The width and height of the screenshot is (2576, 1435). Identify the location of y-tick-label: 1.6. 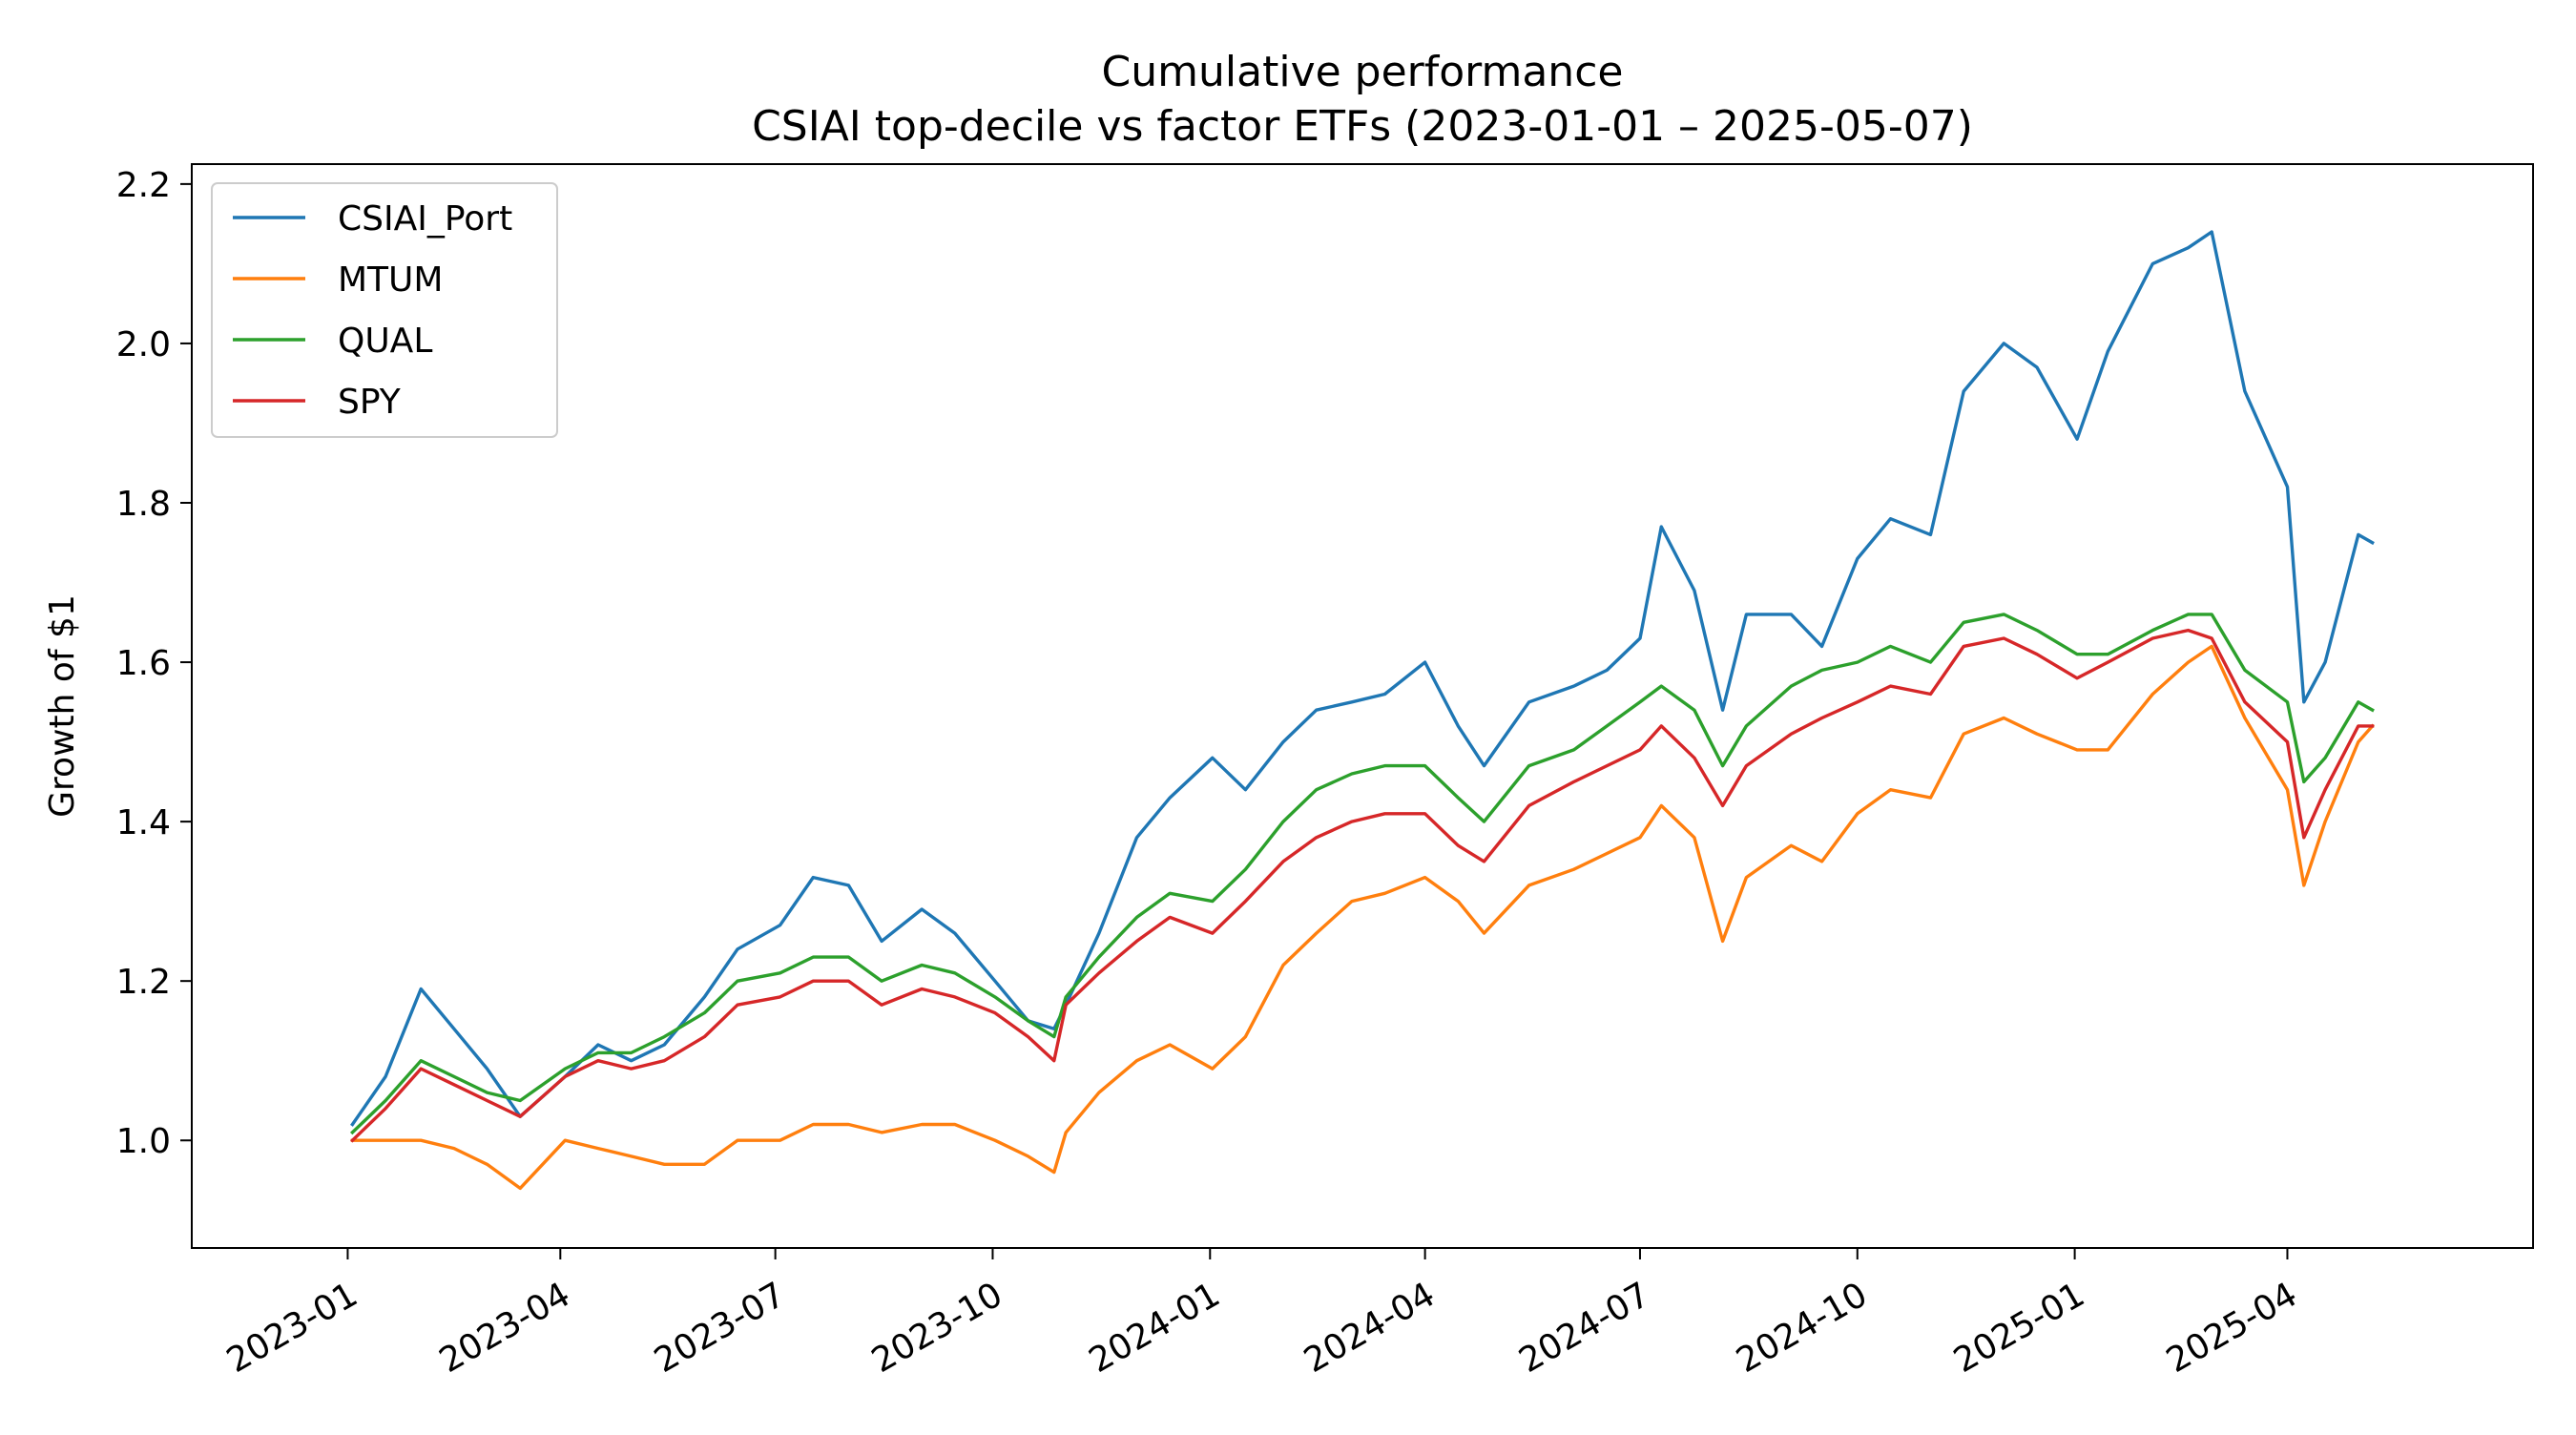
(143, 663).